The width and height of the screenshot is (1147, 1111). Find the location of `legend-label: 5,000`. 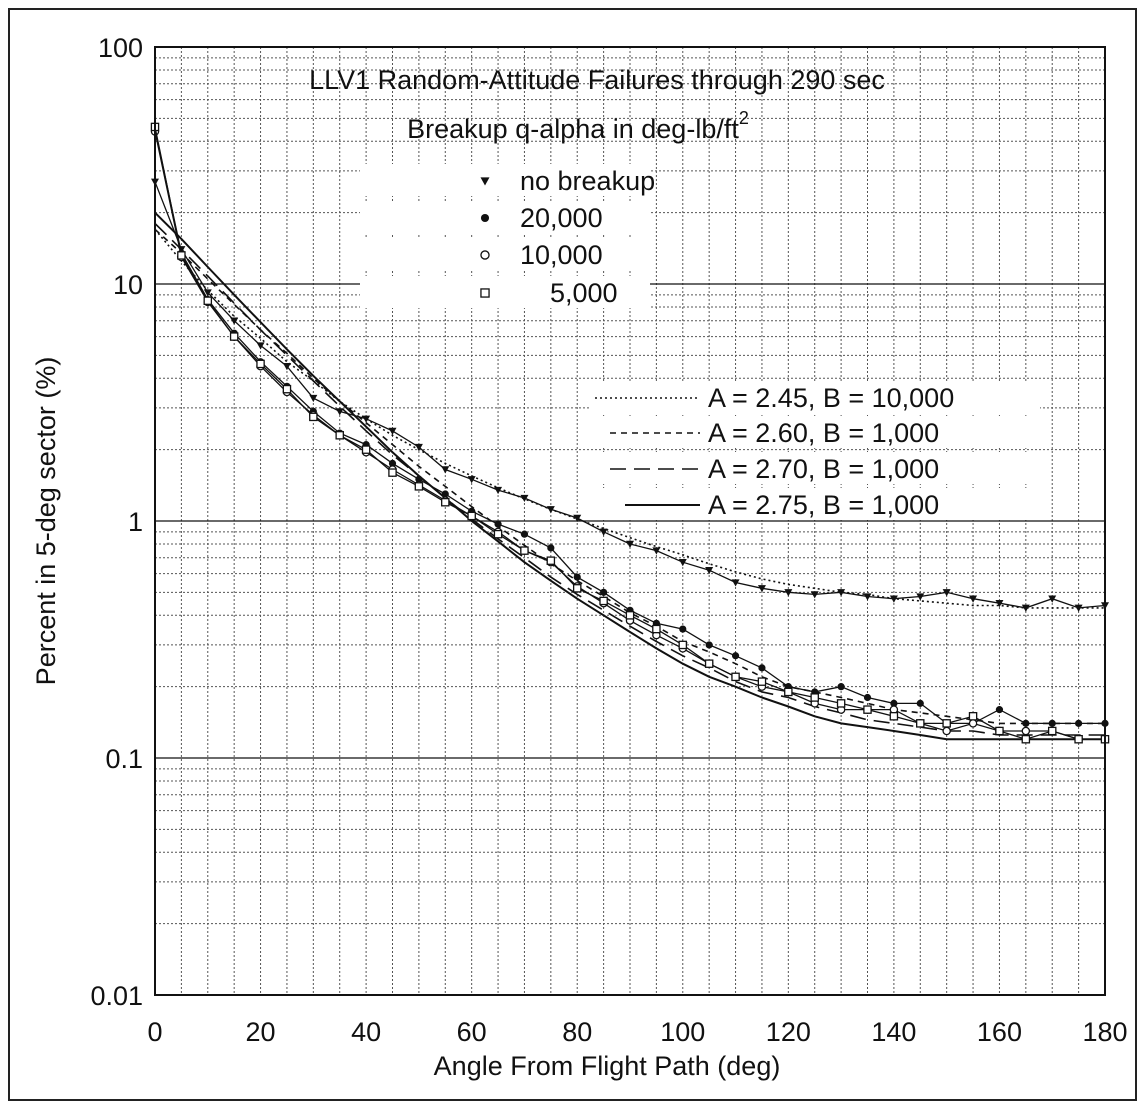

legend-label: 5,000 is located at coordinates (584, 293).